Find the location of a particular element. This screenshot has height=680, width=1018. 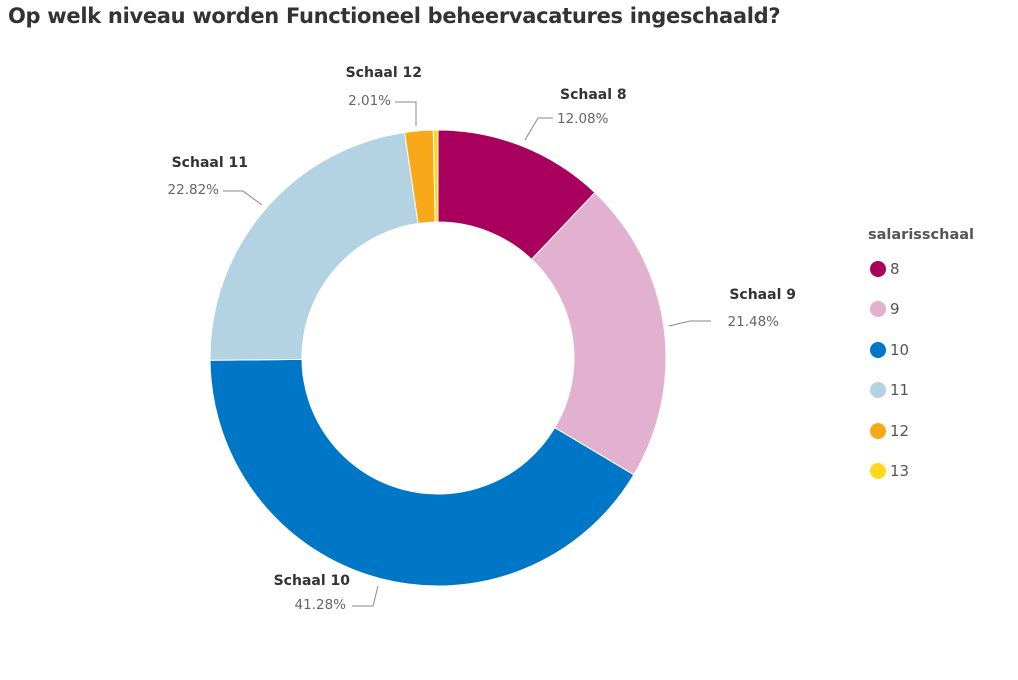

legend-label: 8 is located at coordinates (895, 269).